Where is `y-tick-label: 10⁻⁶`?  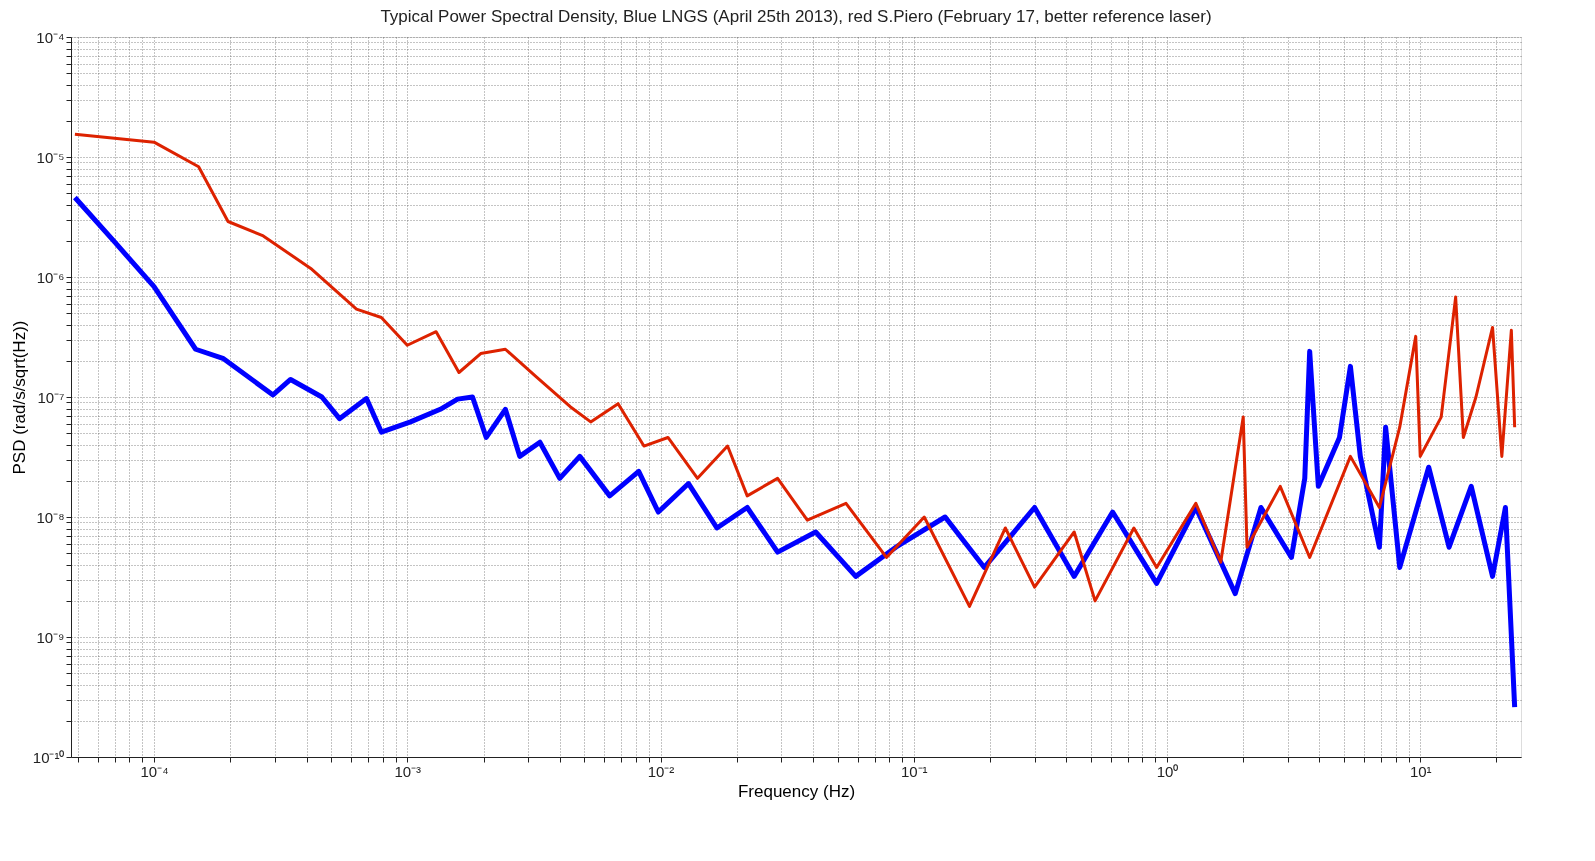 y-tick-label: 10⁻⁶ is located at coordinates (50, 277).